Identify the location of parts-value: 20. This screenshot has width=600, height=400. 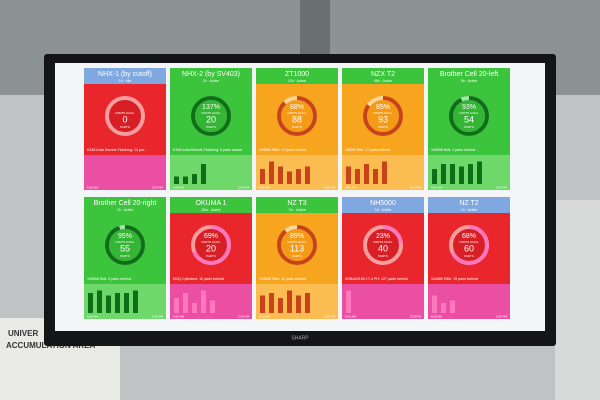
(211, 119).